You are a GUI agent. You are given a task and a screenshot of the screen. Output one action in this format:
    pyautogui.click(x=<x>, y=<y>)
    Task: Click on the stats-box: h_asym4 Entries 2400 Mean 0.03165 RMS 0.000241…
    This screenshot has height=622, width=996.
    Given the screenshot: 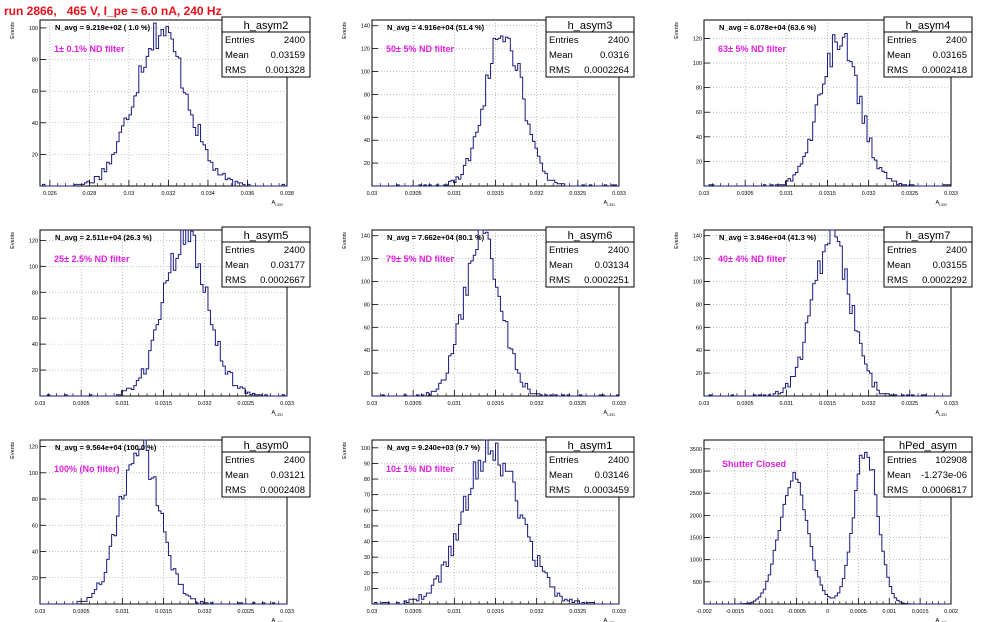 What is the action you would take?
    pyautogui.click(x=928, y=47)
    